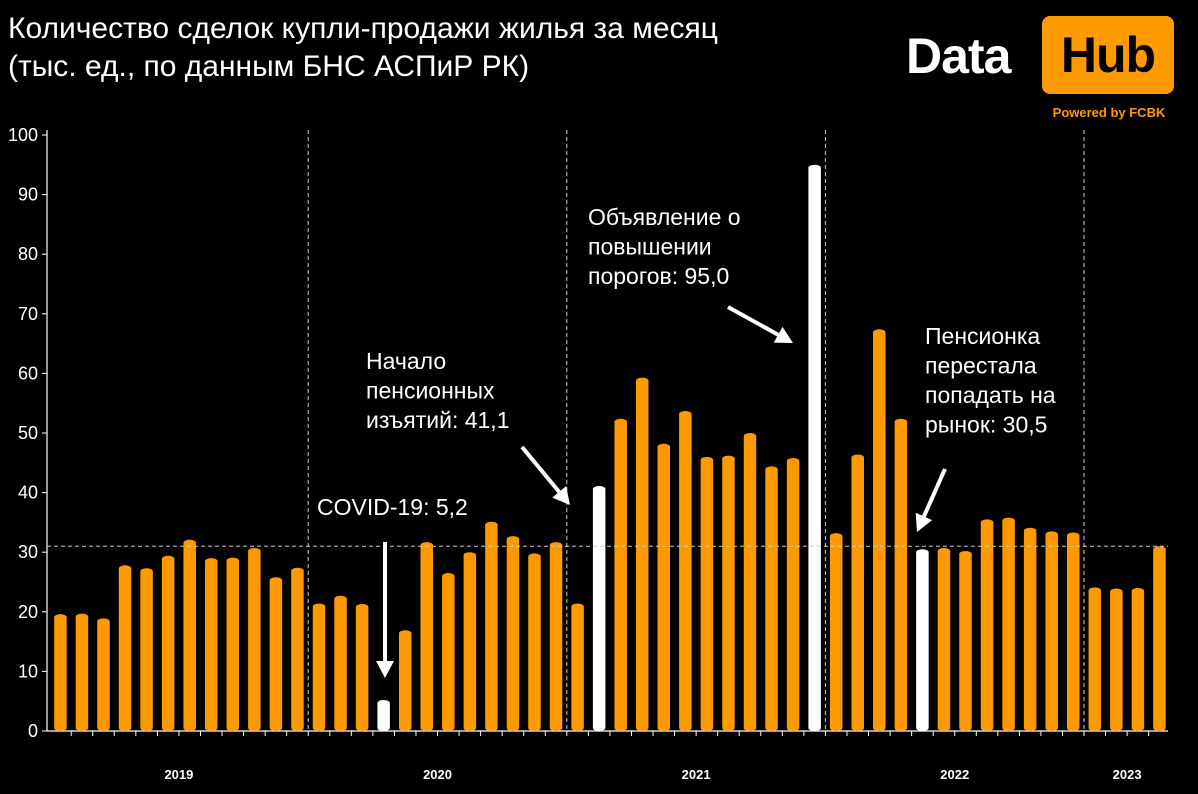 Image resolution: width=1198 pixels, height=794 pixels. What do you see at coordinates (1038, 69) in the screenshot?
I see `datahub-logo: Data Hub Powered by FCBK` at bounding box center [1038, 69].